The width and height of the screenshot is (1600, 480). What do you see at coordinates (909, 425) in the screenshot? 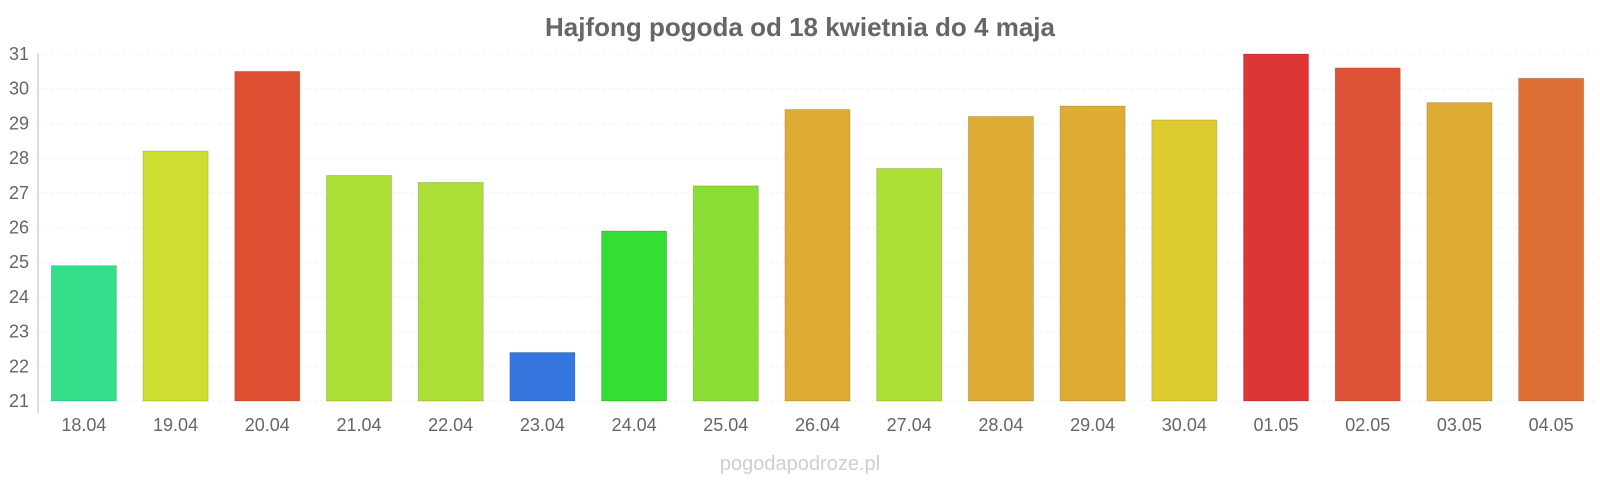
I see `x-tick-label: 27.04` at bounding box center [909, 425].